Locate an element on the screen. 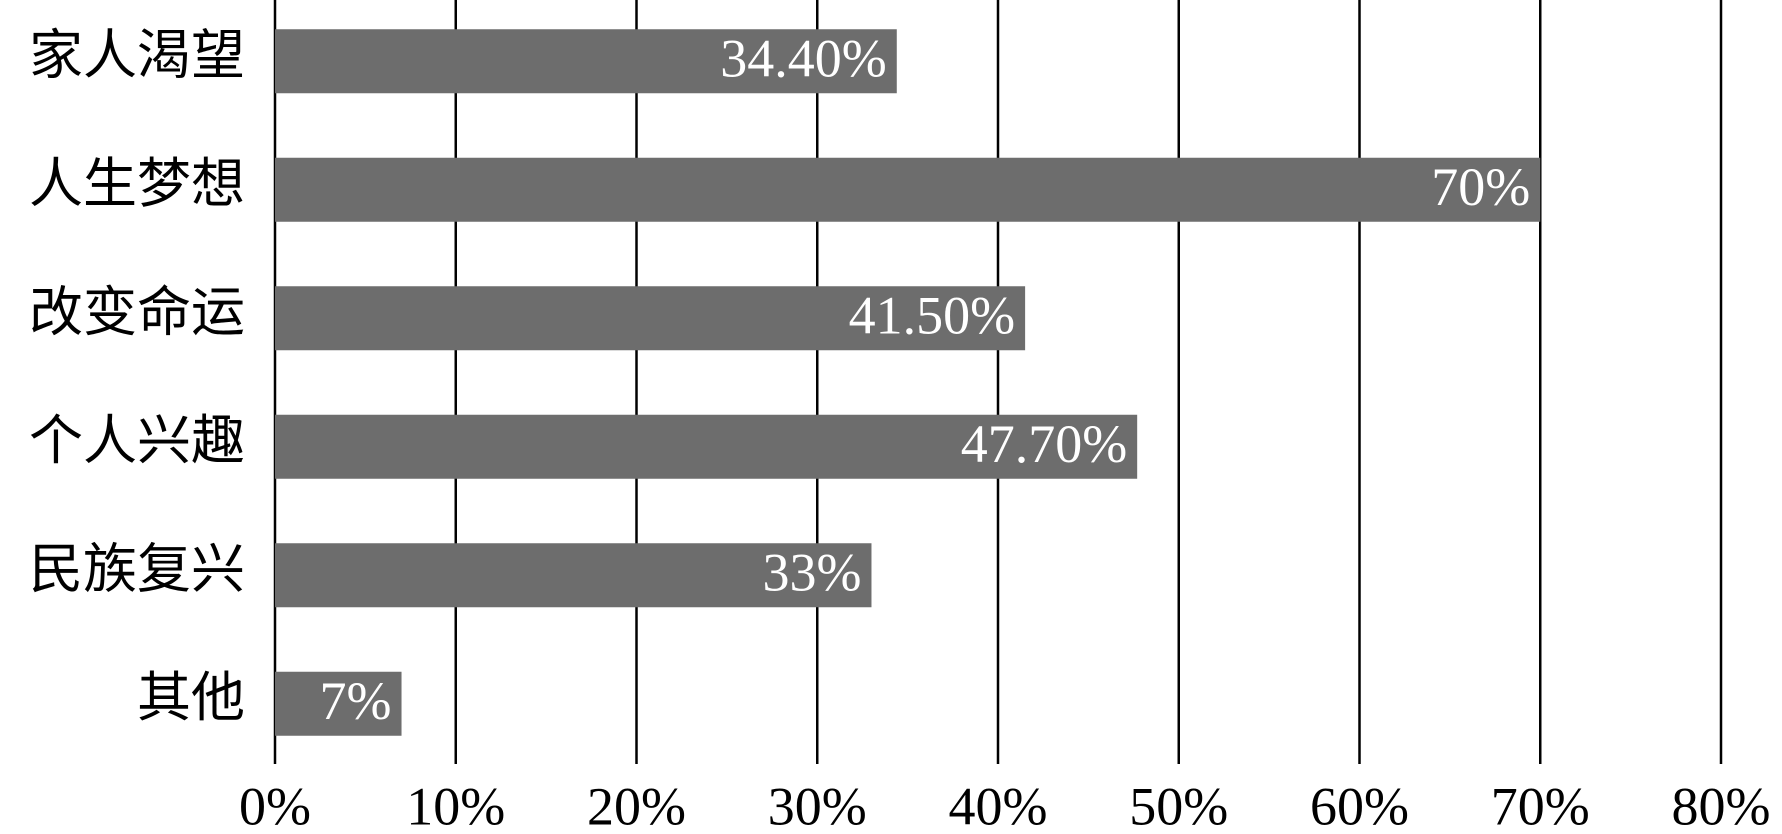 This screenshot has height=834, width=1782. y-tick-label: 人生梦想 is located at coordinates (137, 184).